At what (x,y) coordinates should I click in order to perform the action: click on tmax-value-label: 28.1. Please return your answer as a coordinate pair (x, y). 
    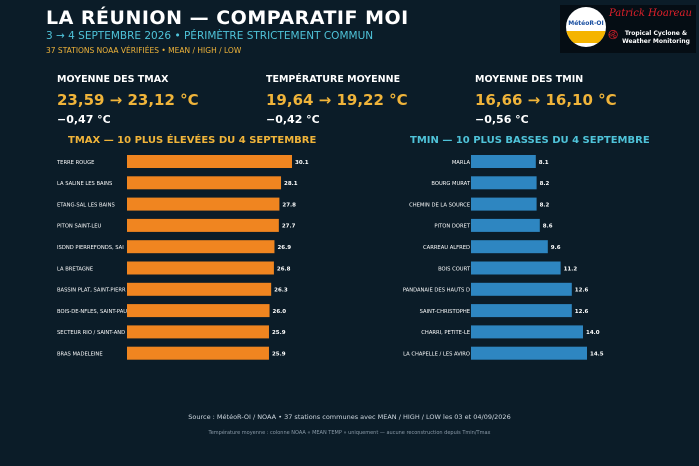
    Looking at the image, I should click on (291, 184).